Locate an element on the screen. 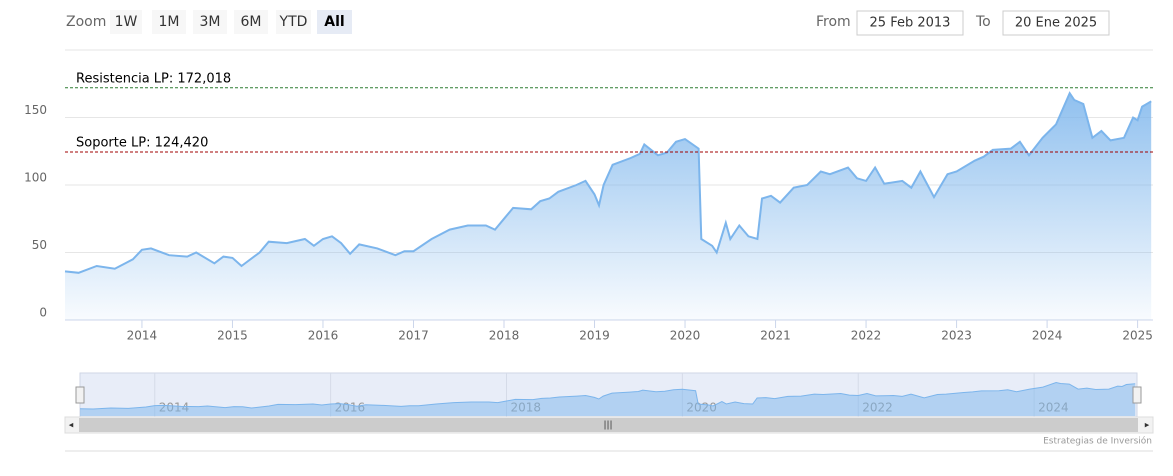  credit: Estrategias de Inversión is located at coordinates (1097, 441).